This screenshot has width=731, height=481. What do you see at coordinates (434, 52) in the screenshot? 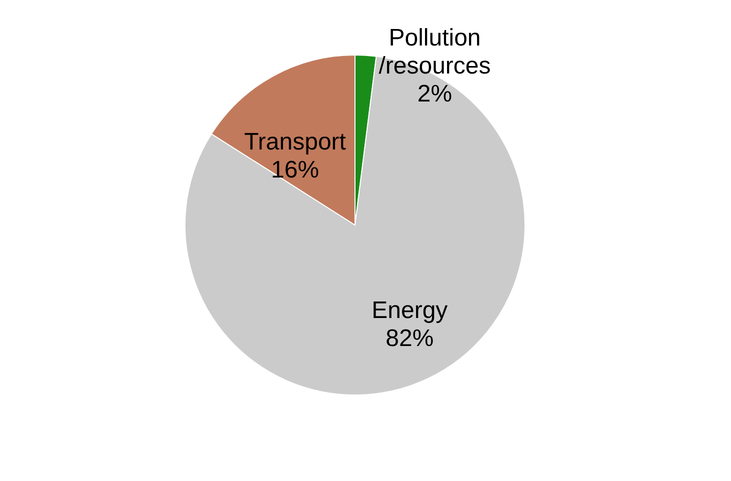
I see `slice-label: Pollution /resources` at bounding box center [434, 52].